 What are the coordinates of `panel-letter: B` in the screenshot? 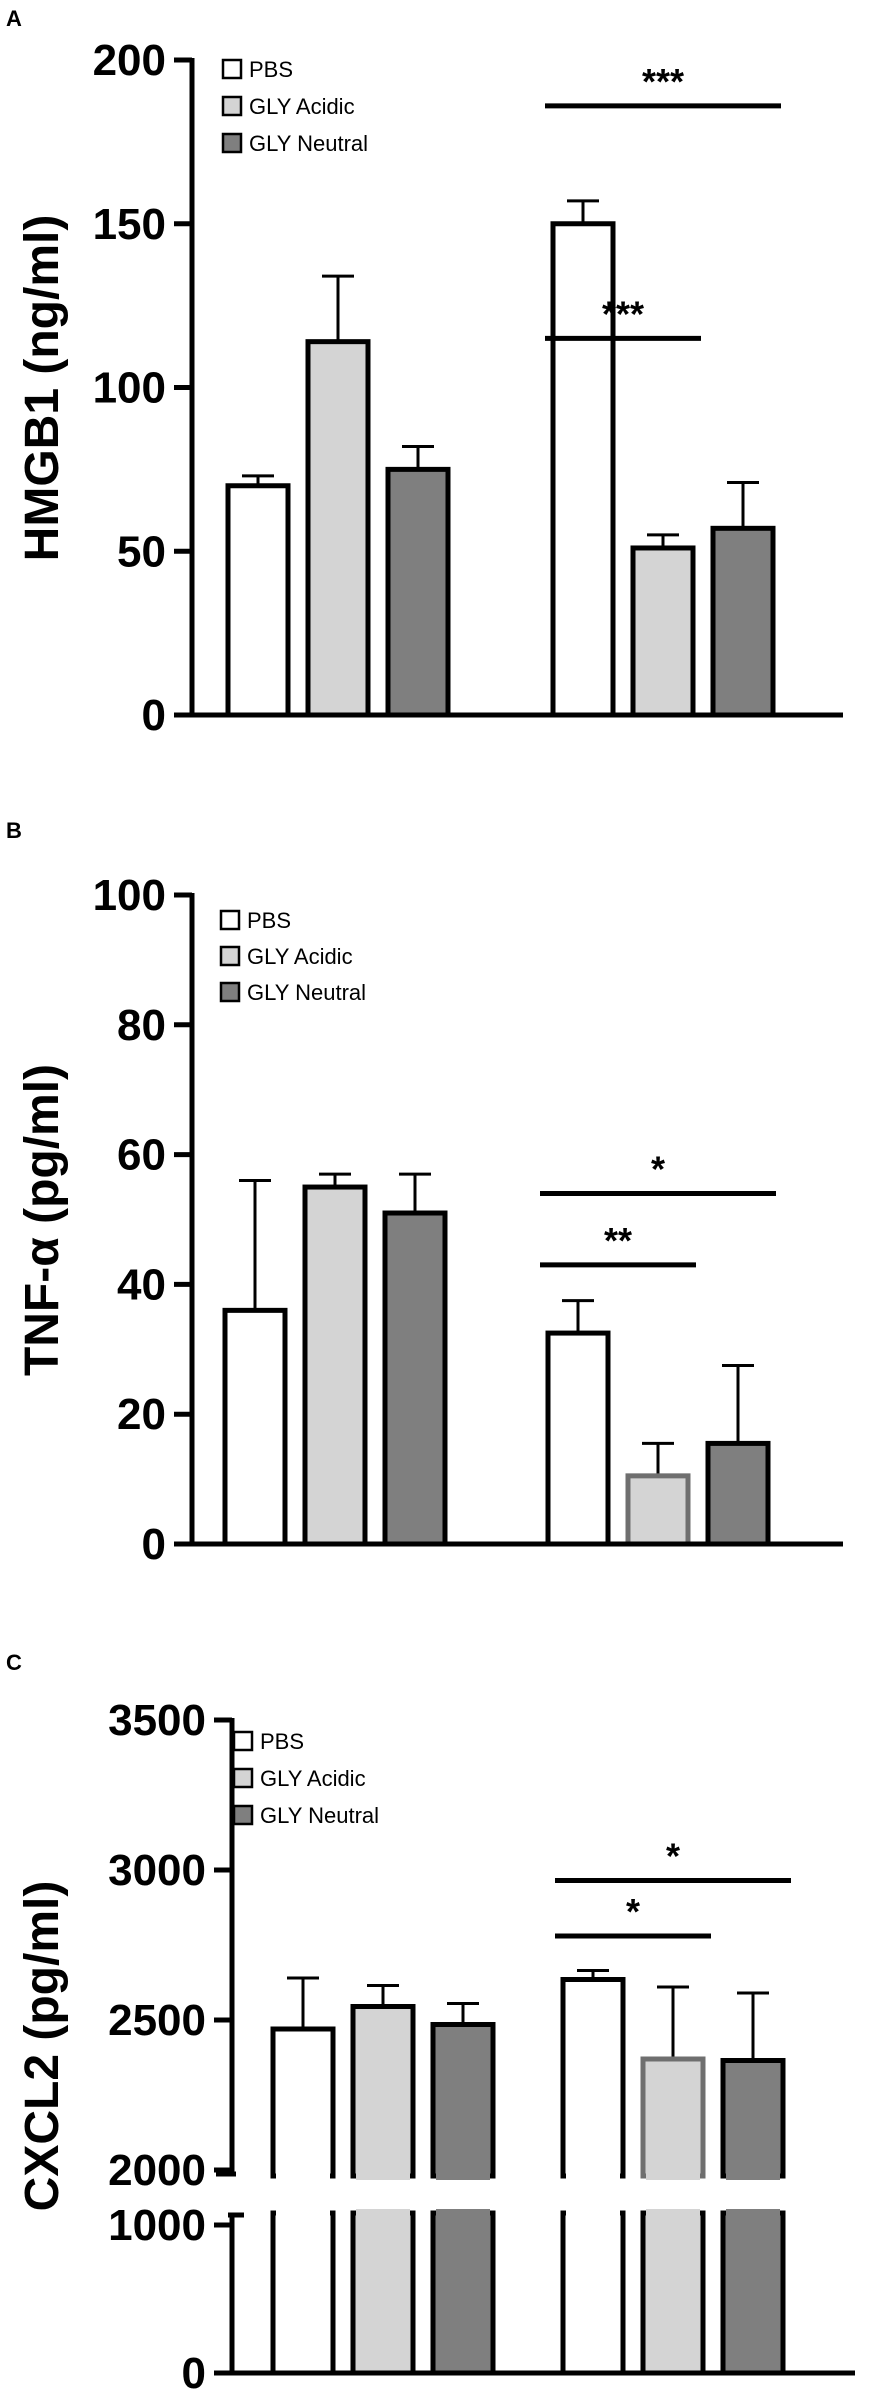 It's located at (14, 830).